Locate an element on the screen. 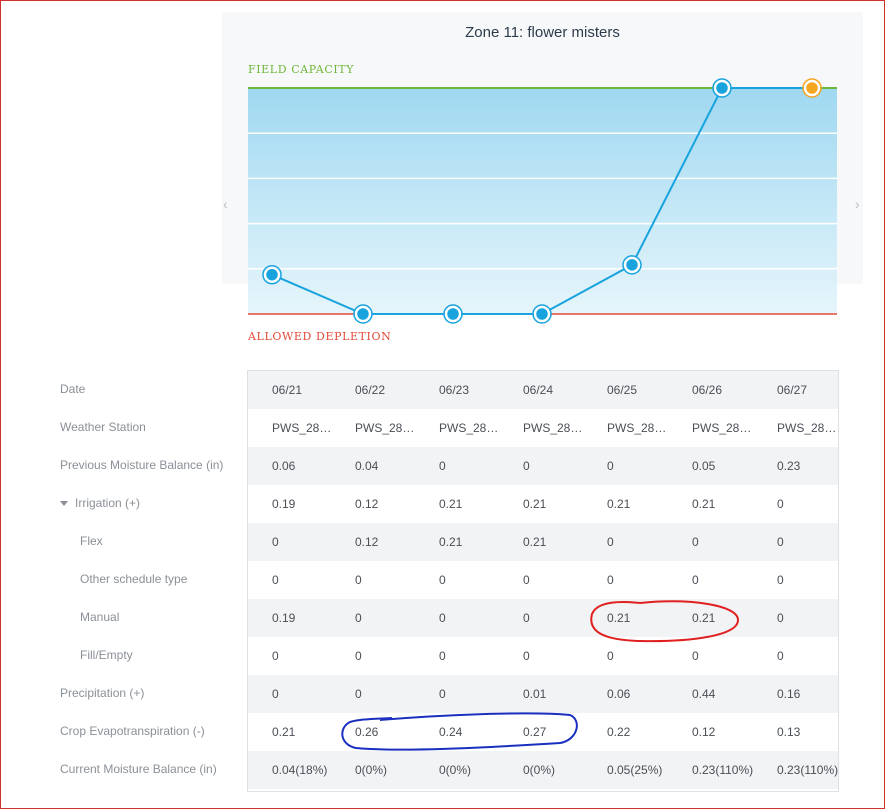 This screenshot has height=809, width=885. row-label-text: Weather Station is located at coordinates (103, 427).